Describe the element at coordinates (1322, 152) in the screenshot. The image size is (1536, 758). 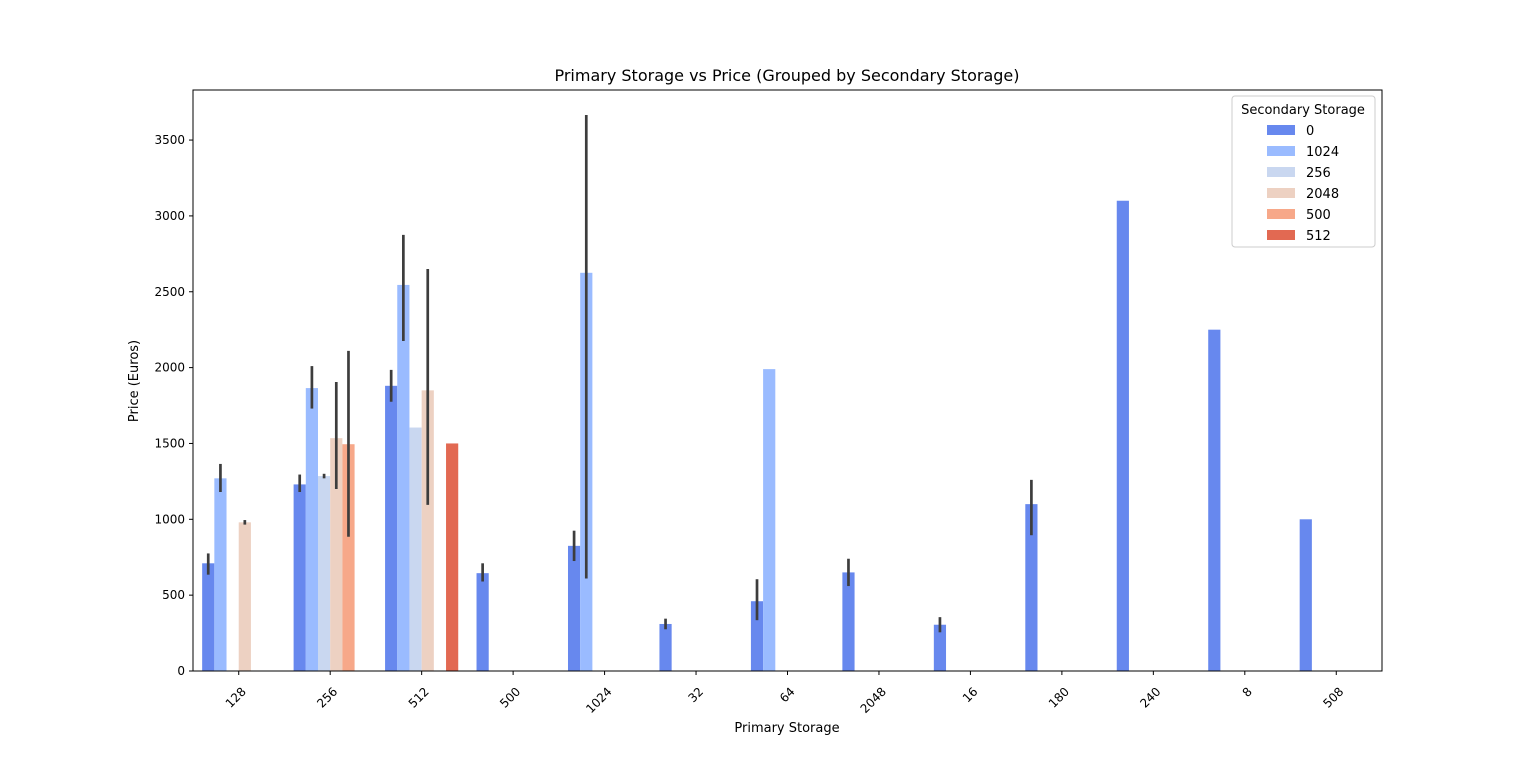
I see `legend-label: 1024` at that location.